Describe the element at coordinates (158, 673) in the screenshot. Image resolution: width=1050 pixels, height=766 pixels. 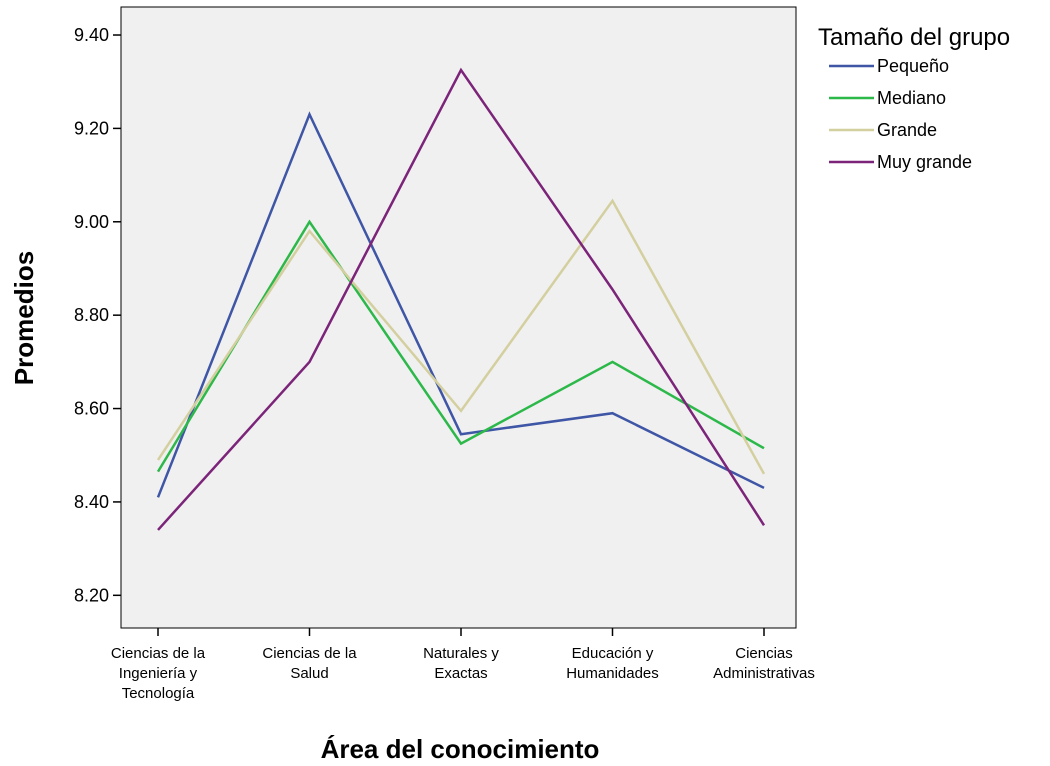
I see `x-tick-label: Ciencias de la Ingeniería y Tecnología` at that location.